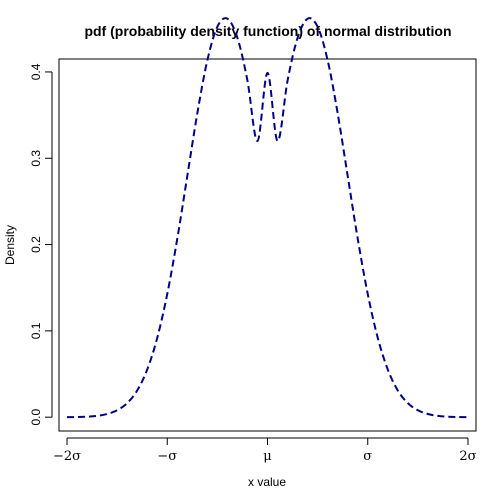 The width and height of the screenshot is (504, 504). What do you see at coordinates (467, 456) in the screenshot?
I see `x-tick-label: 2σ` at bounding box center [467, 456].